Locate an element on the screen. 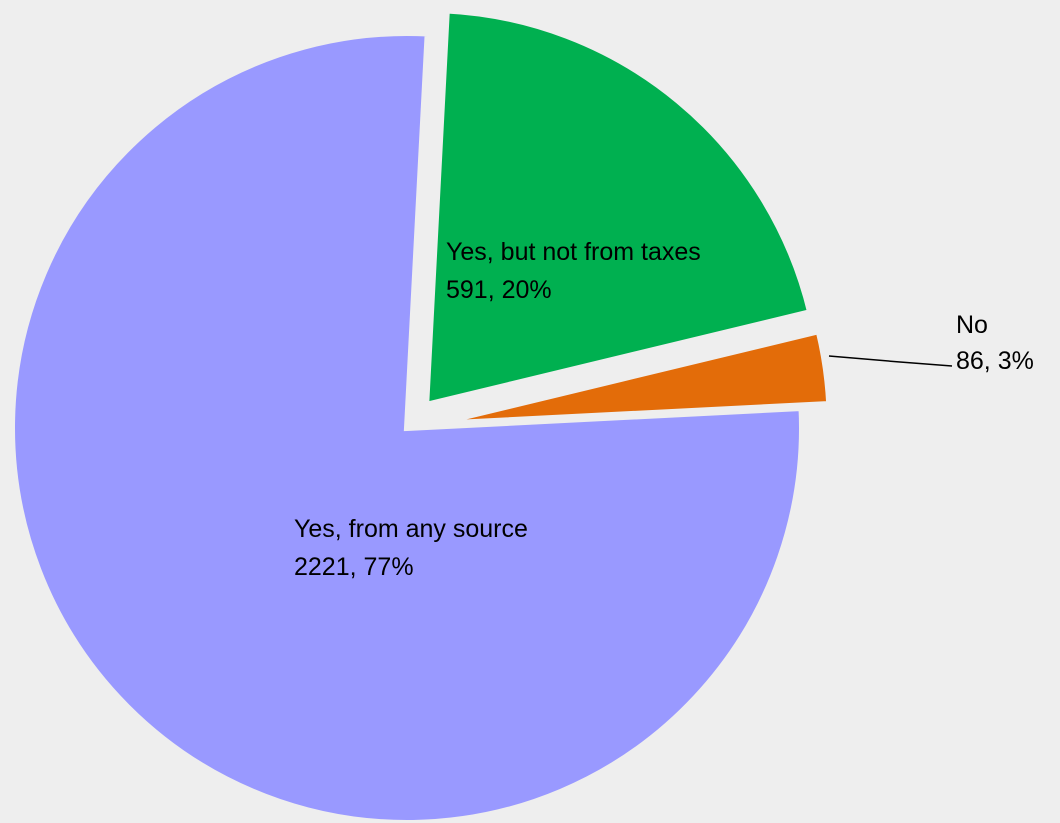 The width and height of the screenshot is (1060, 823). slice-label-taxes: Yes, but not from taxes is located at coordinates (573, 252).